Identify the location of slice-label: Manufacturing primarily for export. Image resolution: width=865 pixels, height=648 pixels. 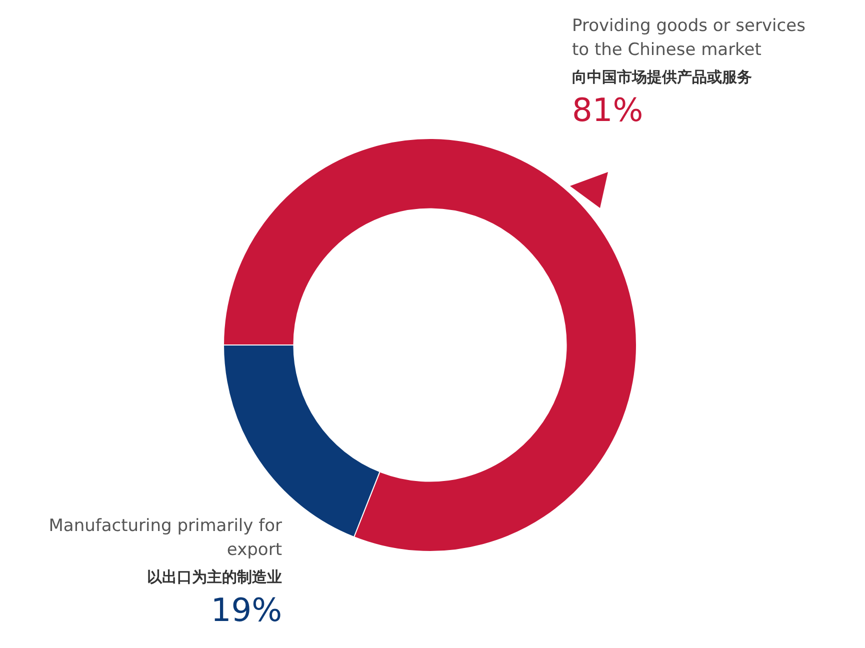
(165, 538).